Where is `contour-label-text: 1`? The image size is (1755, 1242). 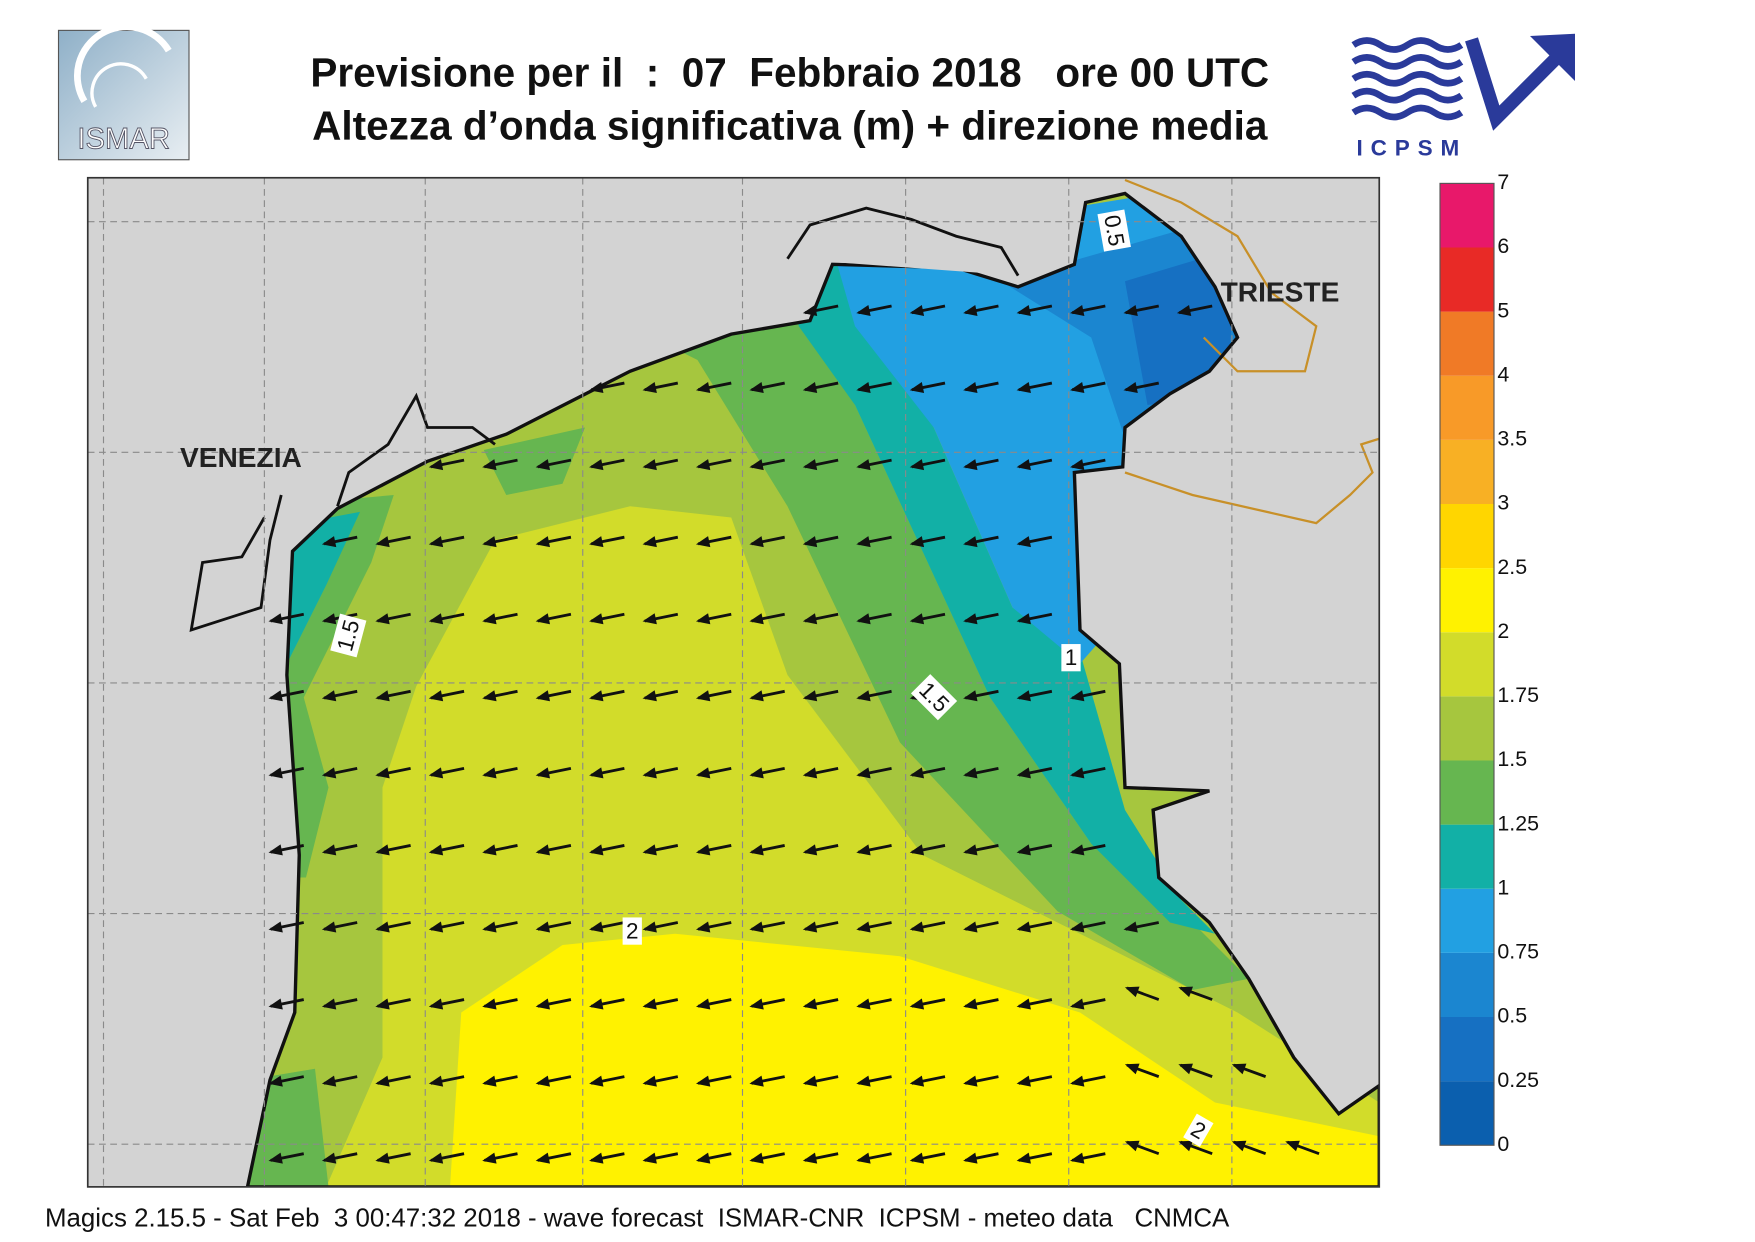 contour-label-text: 1 is located at coordinates (1071, 657).